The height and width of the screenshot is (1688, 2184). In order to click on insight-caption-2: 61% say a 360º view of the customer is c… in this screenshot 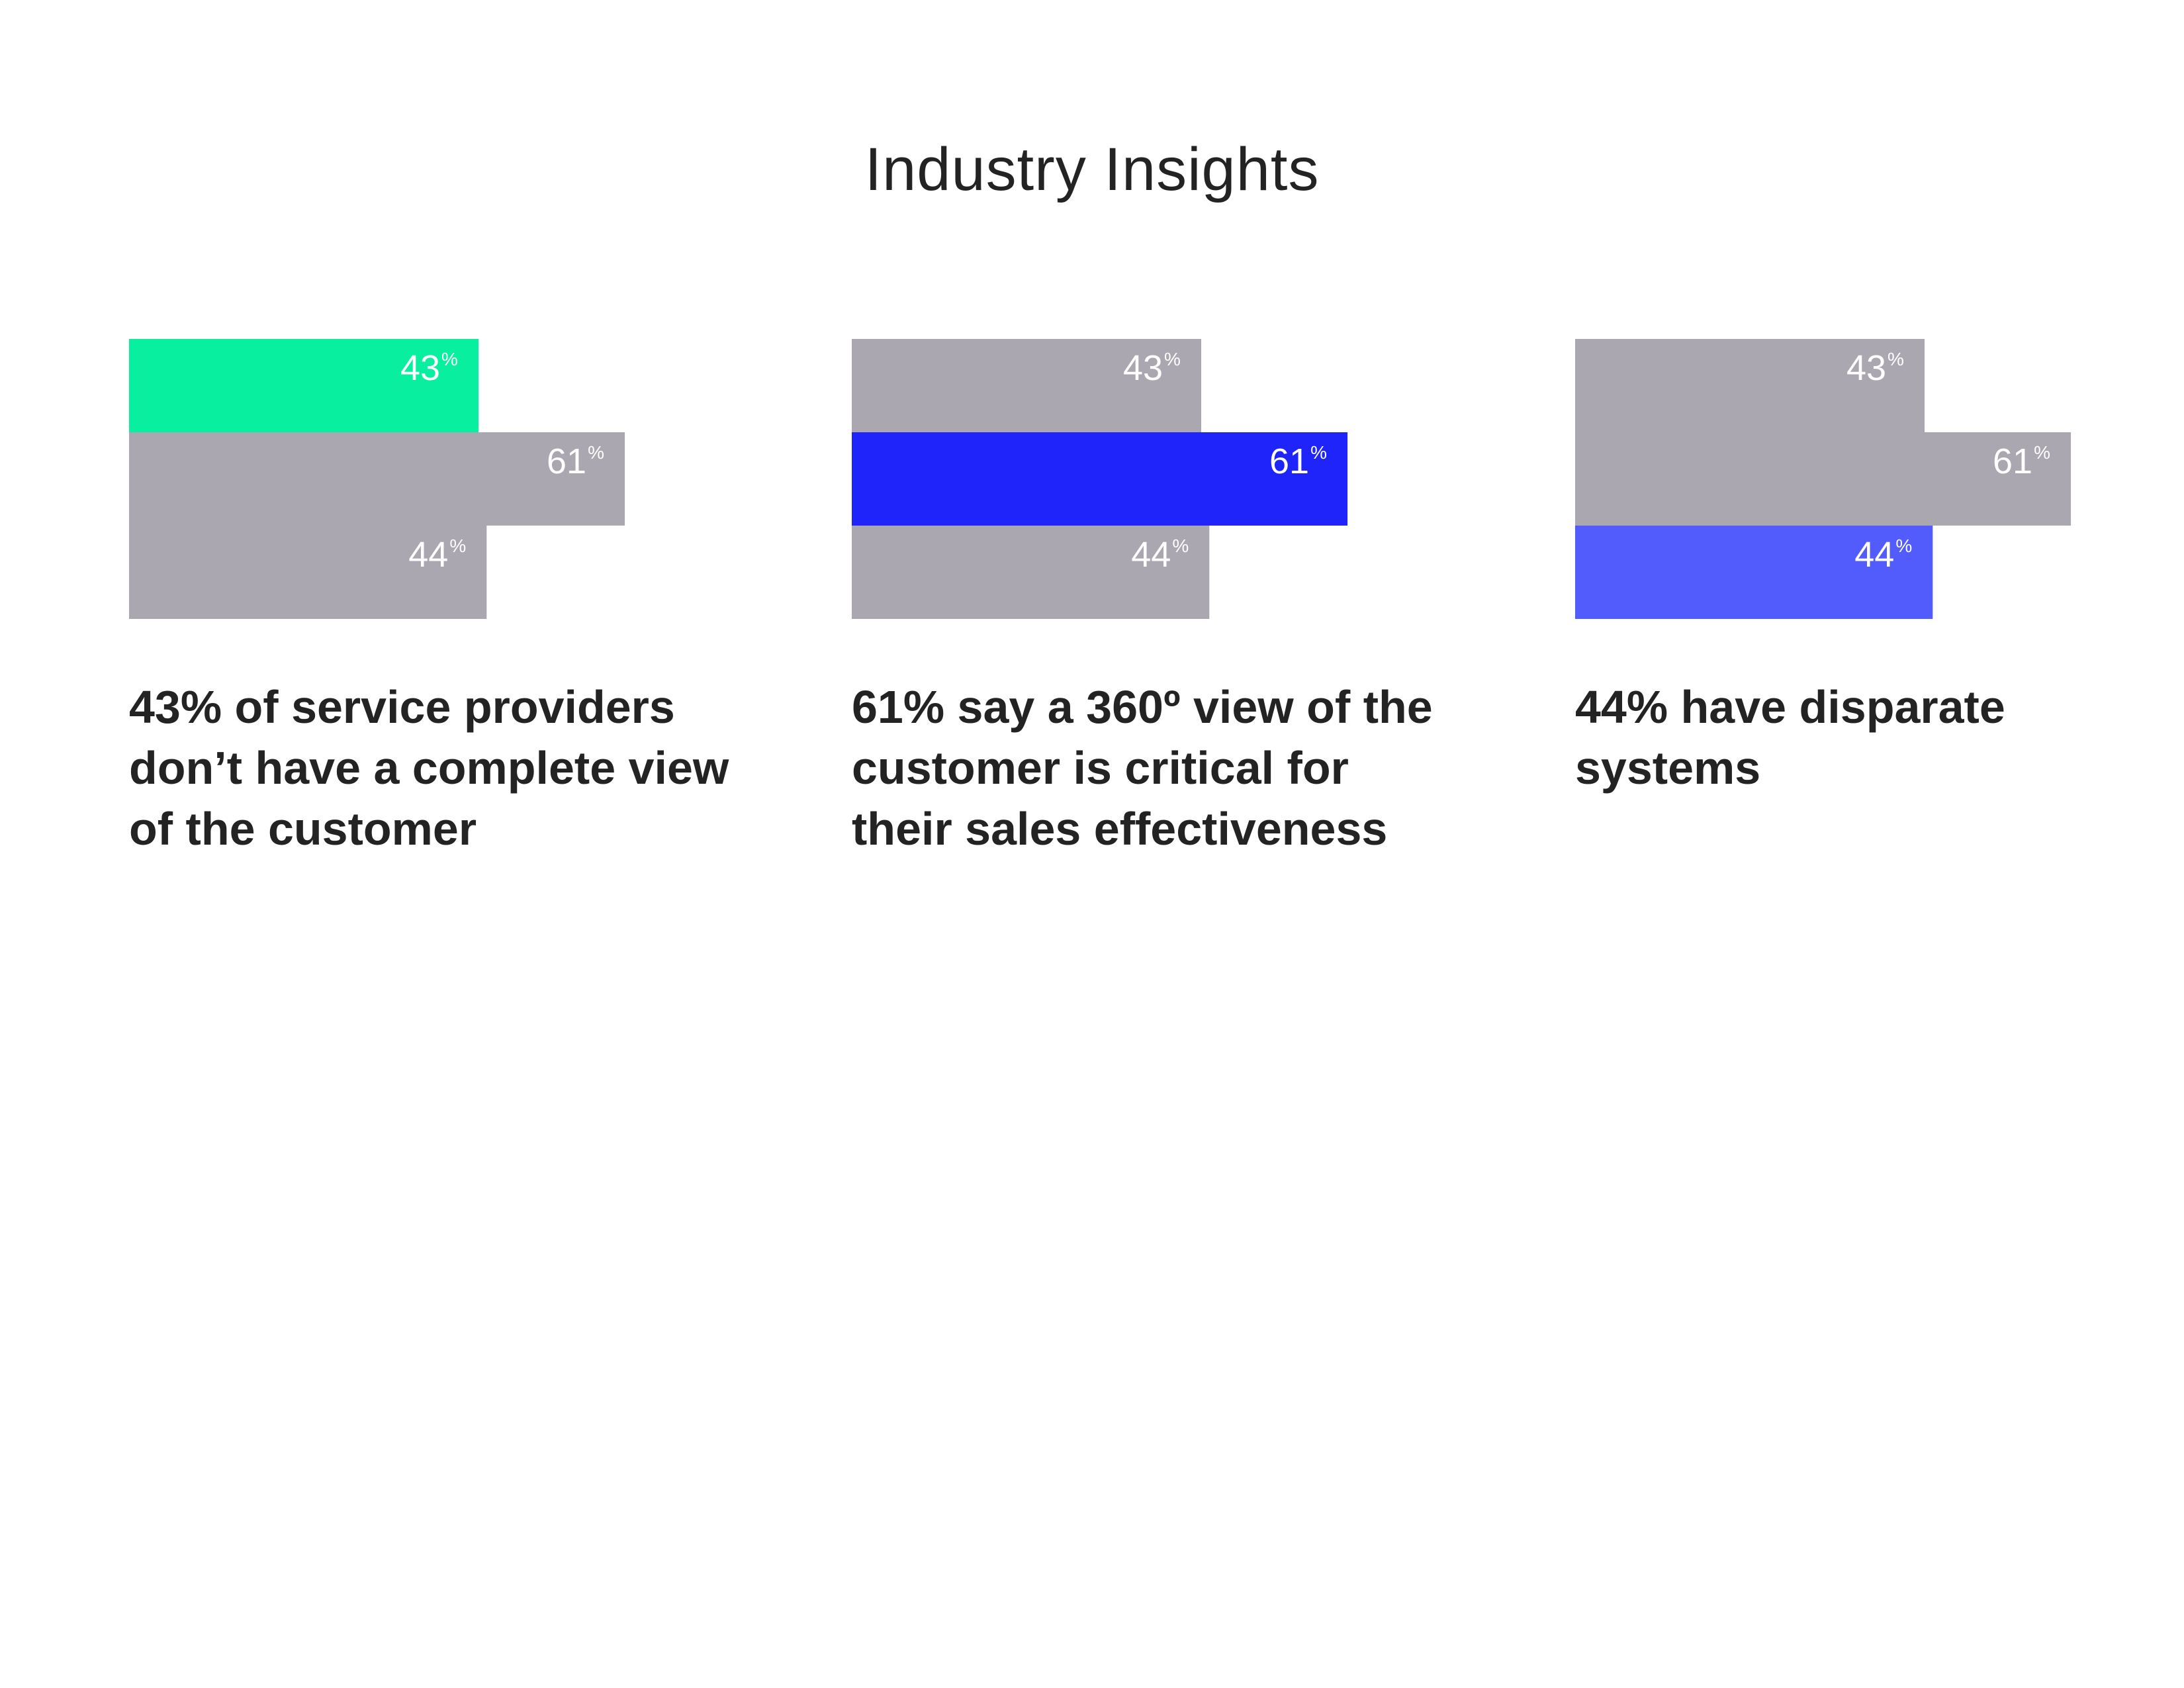, I will do `click(1142, 768)`.